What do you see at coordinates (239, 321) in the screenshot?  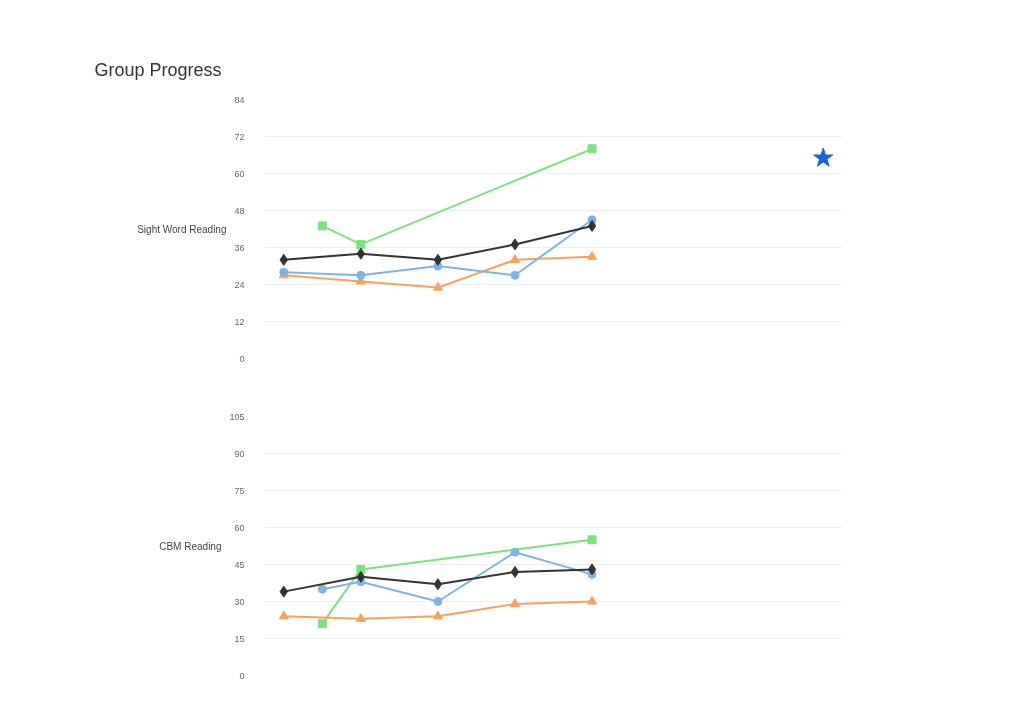 I see `y-tick-label: 12` at bounding box center [239, 321].